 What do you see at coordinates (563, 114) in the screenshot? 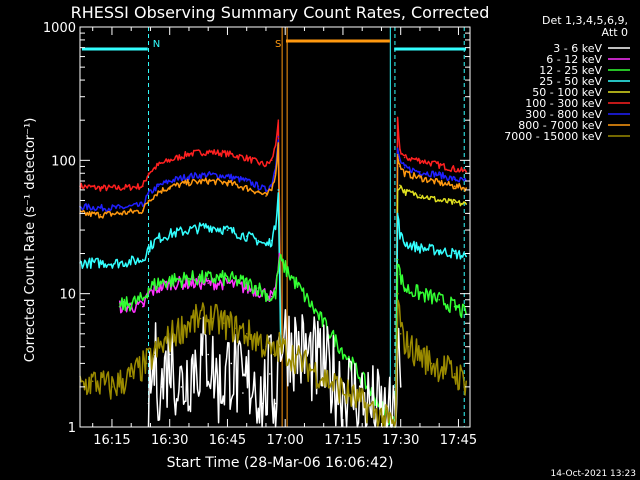
I see `legend-entry-label: 300 - 800 keV` at bounding box center [563, 114].